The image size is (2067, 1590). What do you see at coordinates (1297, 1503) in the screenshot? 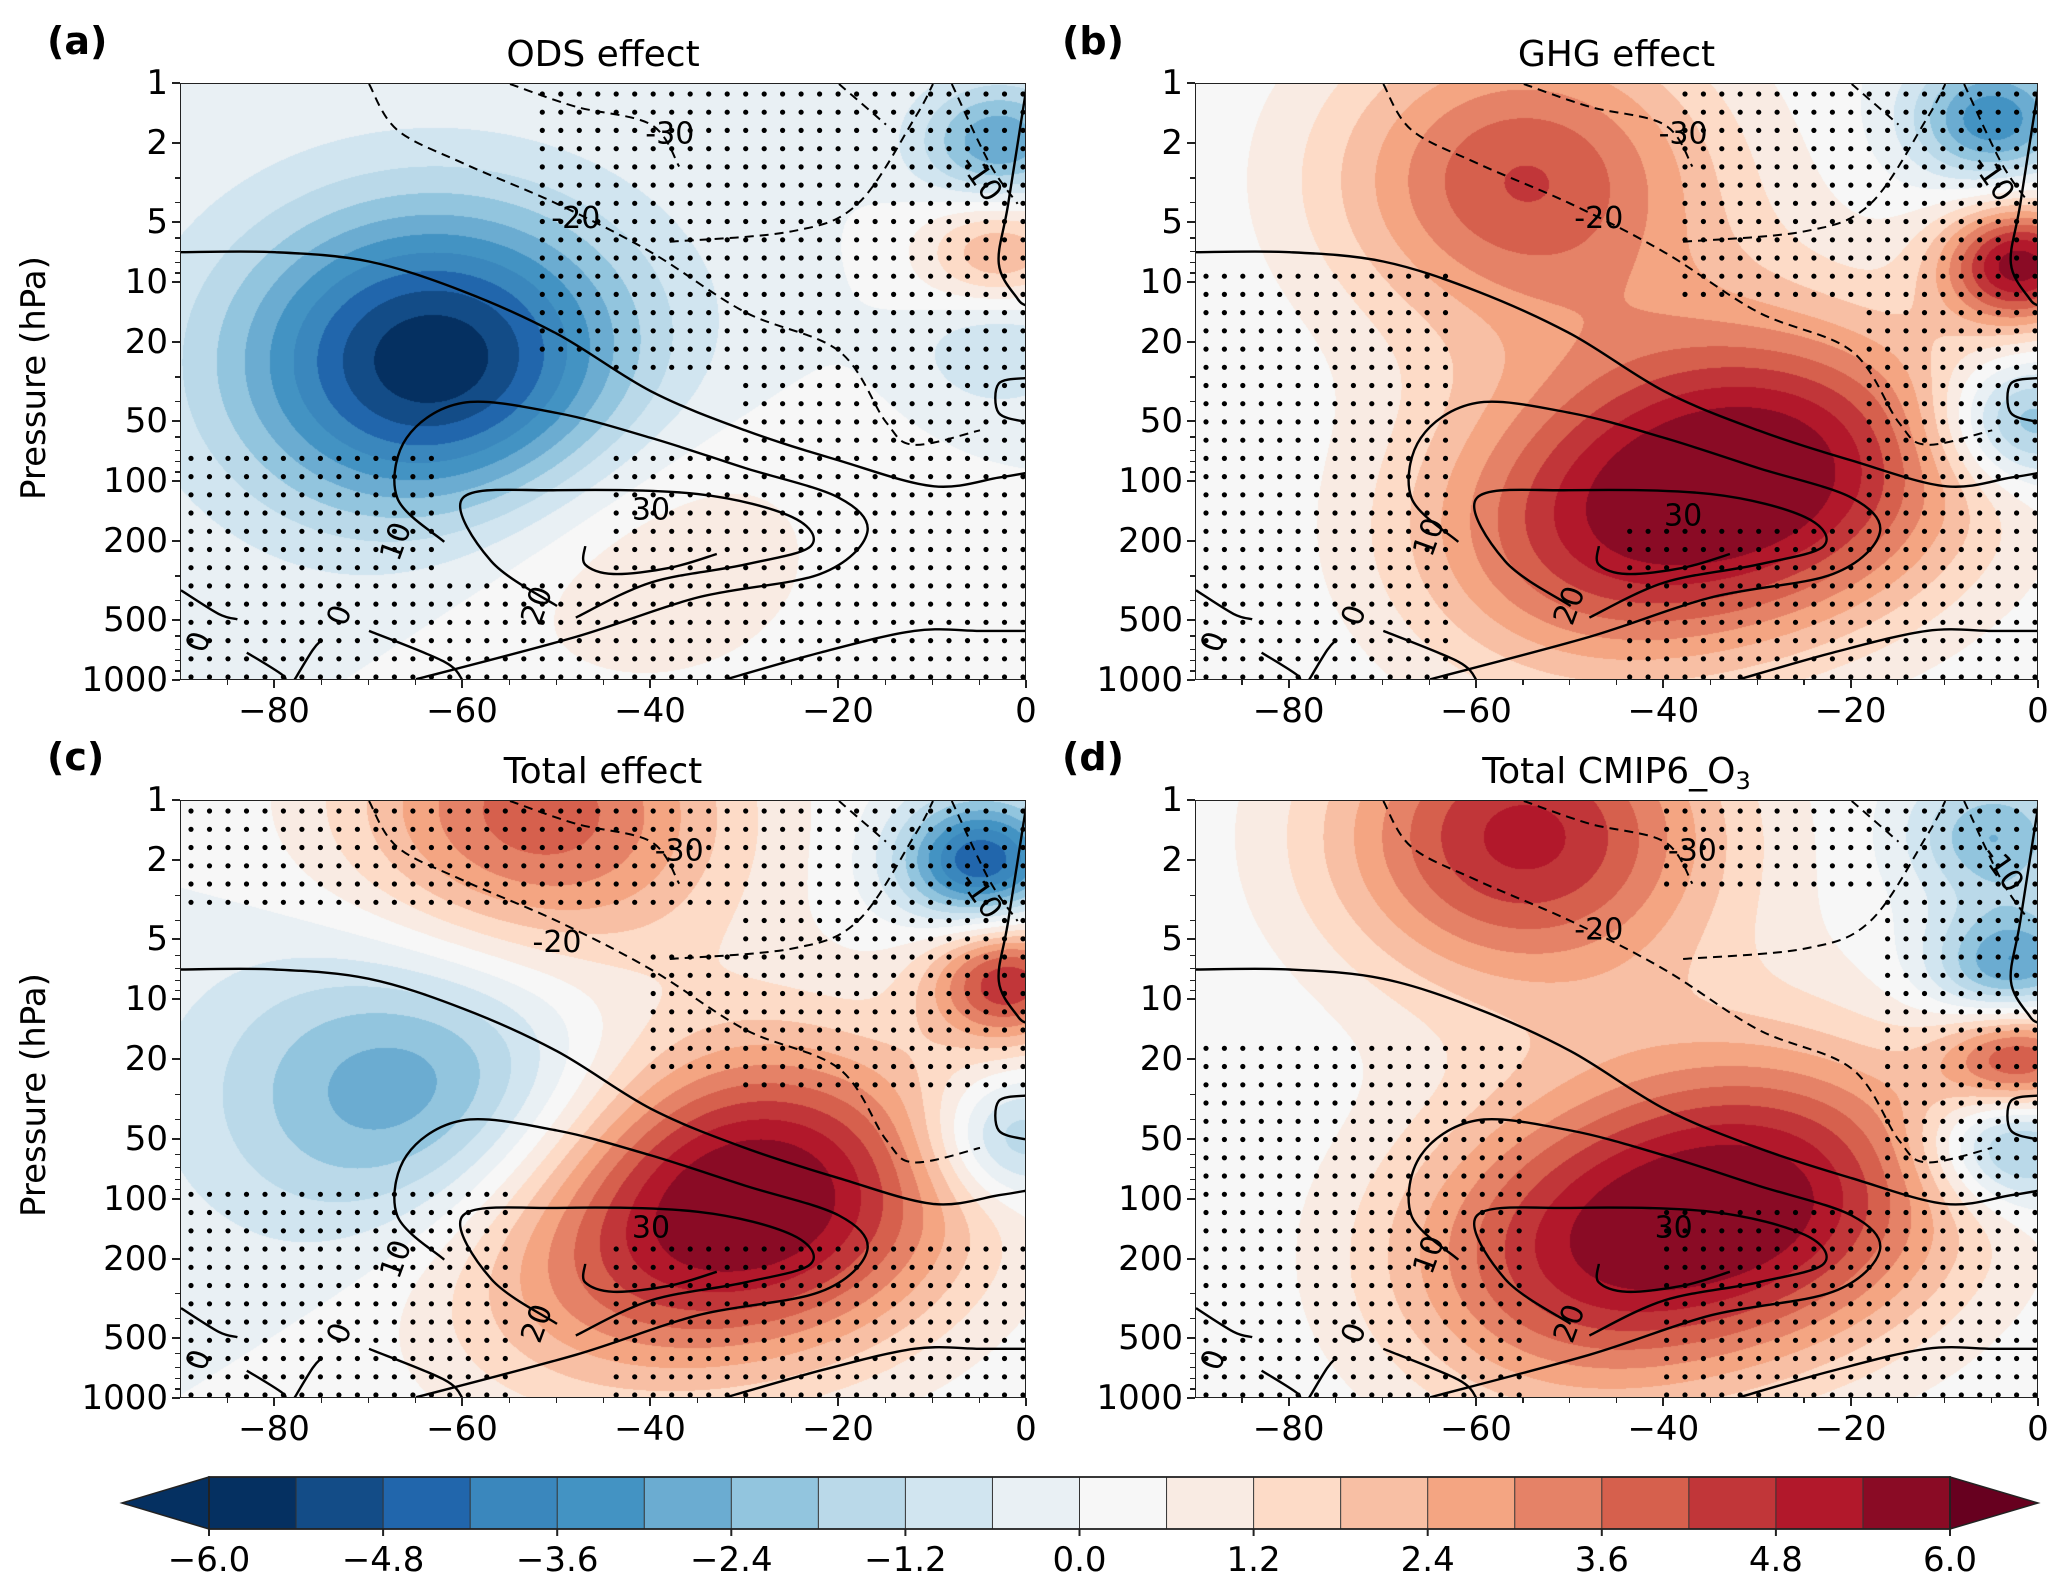
I see `colorbar-bin` at bounding box center [1297, 1503].